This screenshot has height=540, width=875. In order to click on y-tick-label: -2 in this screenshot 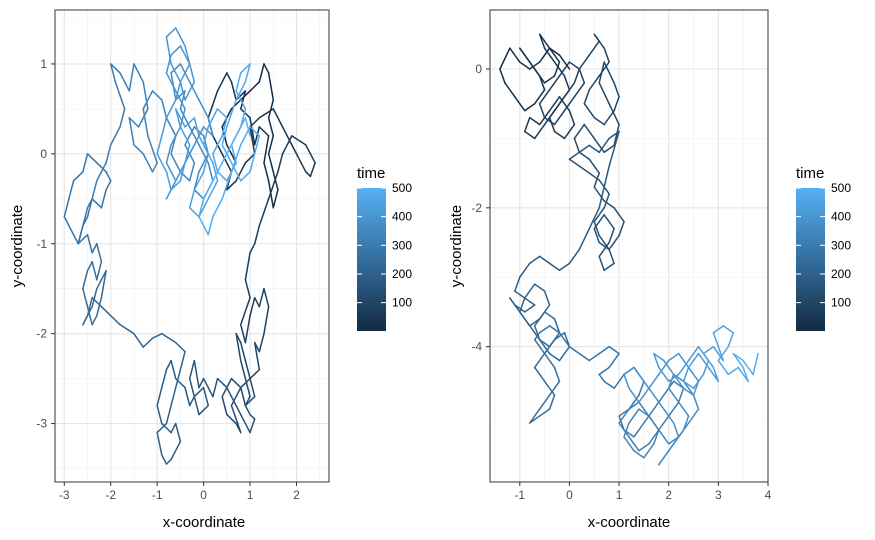, I will do `click(476, 208)`.